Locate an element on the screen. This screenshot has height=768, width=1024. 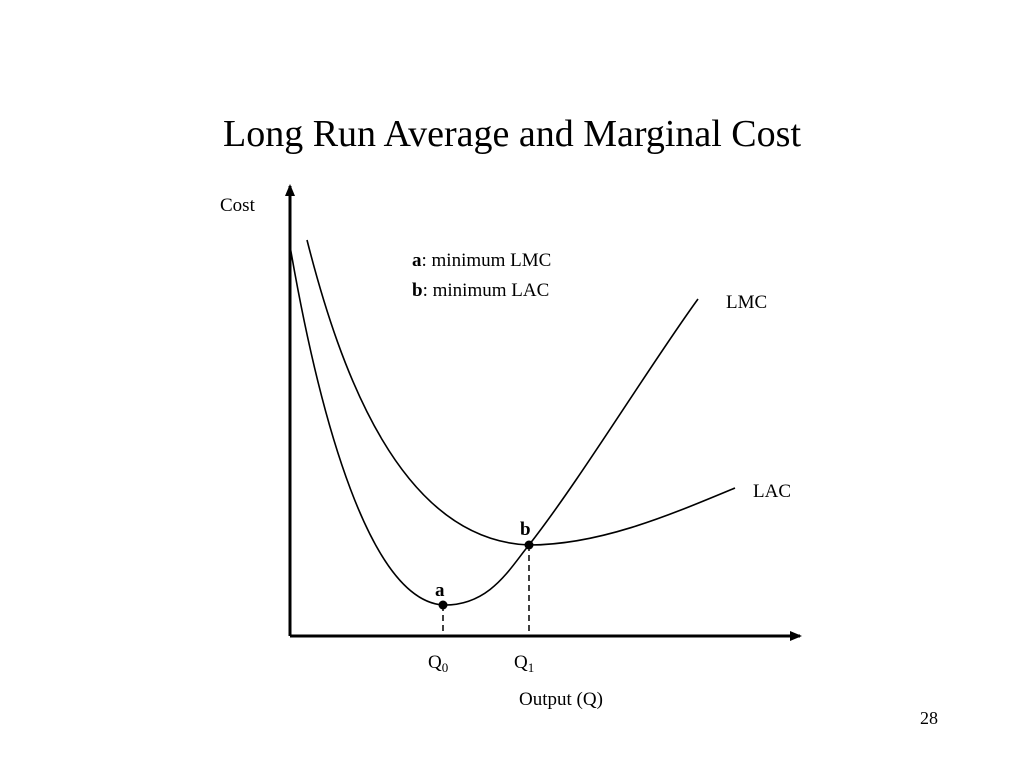
point-a-marker is located at coordinates (443, 605).